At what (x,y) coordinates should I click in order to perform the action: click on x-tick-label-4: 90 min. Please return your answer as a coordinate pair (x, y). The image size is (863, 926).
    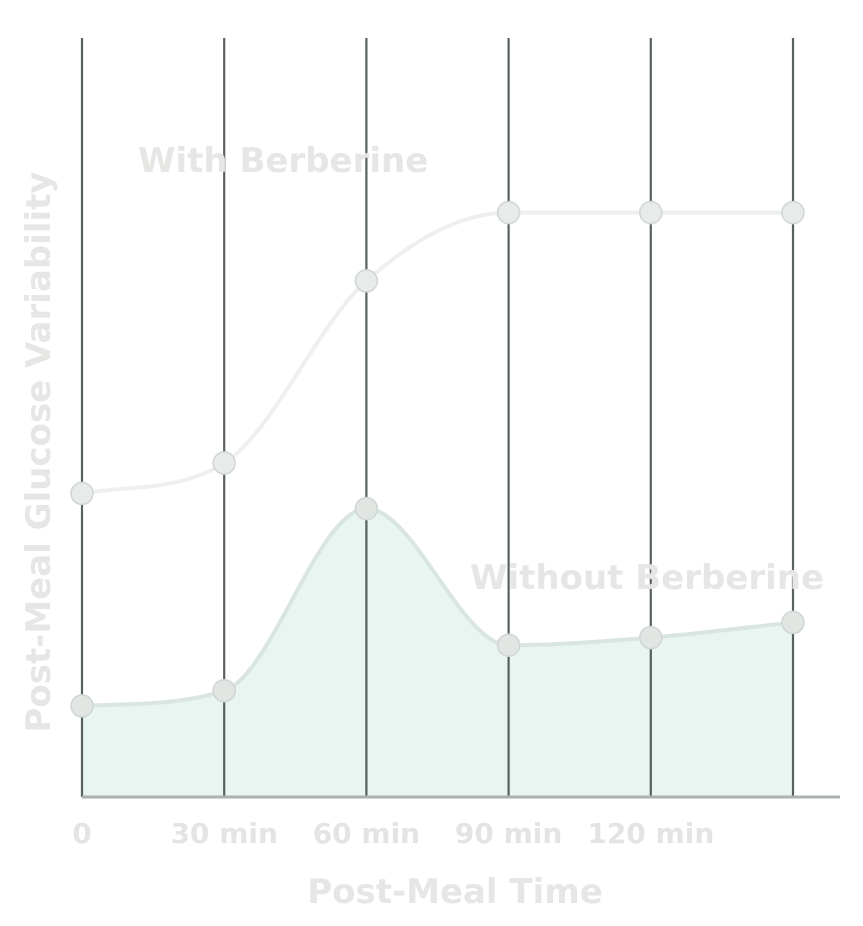
    Looking at the image, I should click on (508, 833).